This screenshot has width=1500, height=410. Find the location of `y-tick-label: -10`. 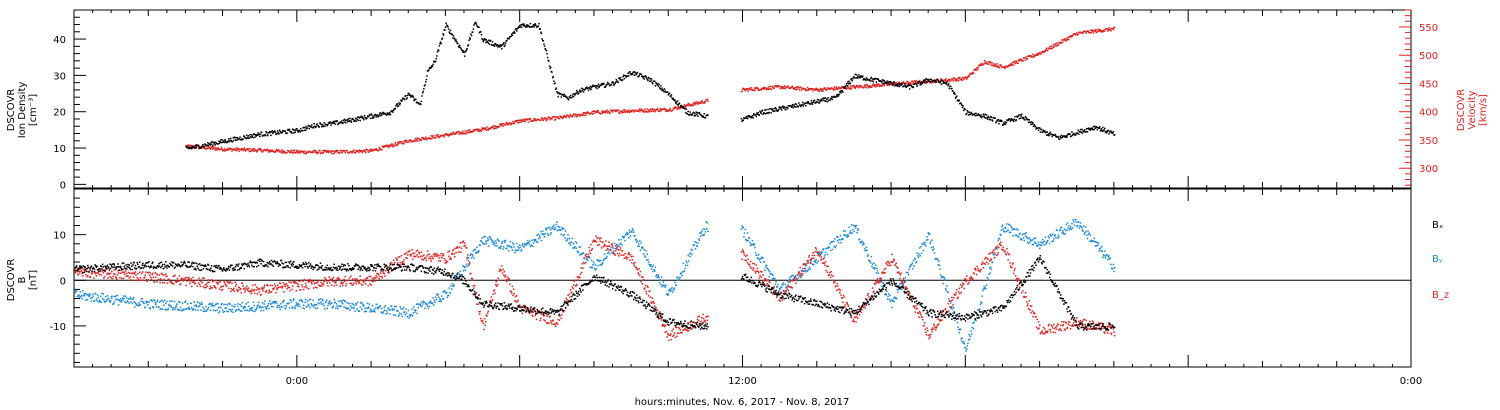

y-tick-label: -10 is located at coordinates (58, 327).